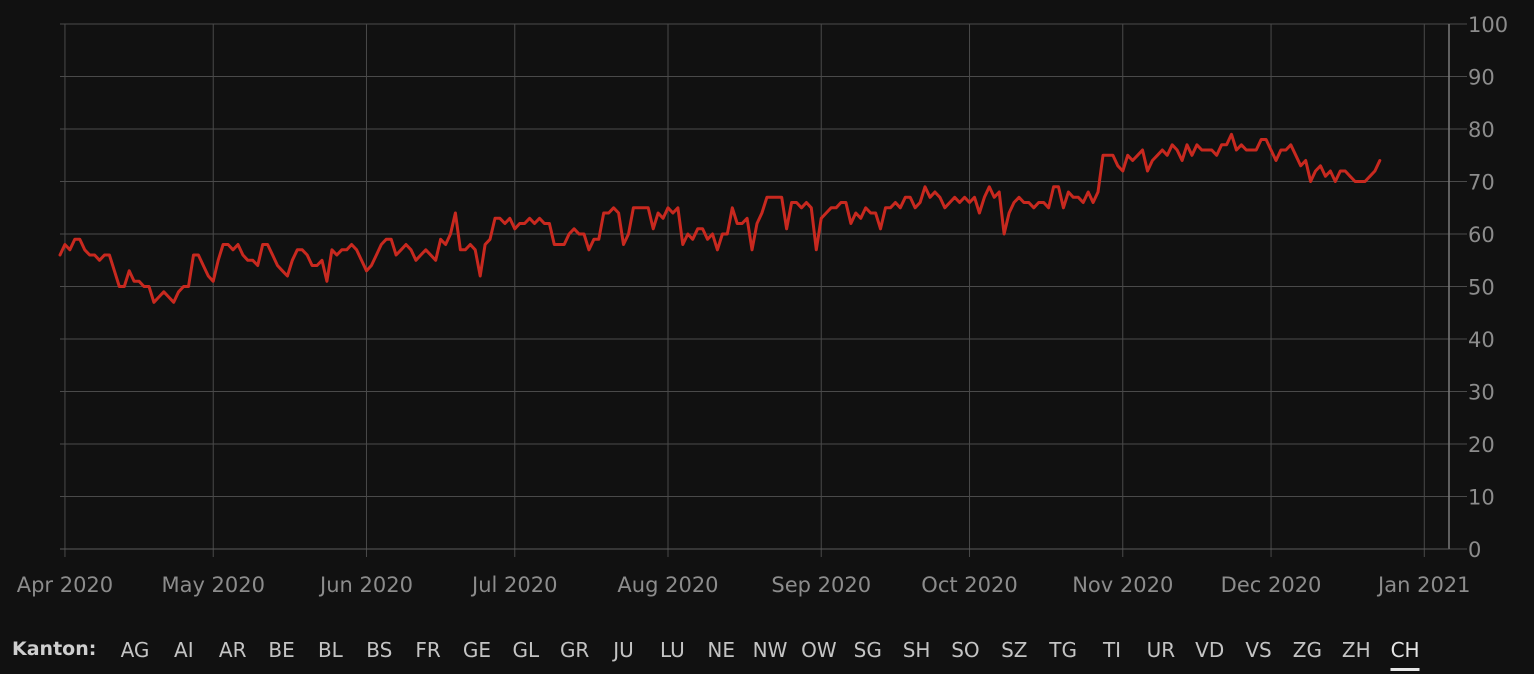 This screenshot has width=1534, height=674. Describe the element at coordinates (232, 650) in the screenshot. I see `kanton-option-ar: AR` at that location.